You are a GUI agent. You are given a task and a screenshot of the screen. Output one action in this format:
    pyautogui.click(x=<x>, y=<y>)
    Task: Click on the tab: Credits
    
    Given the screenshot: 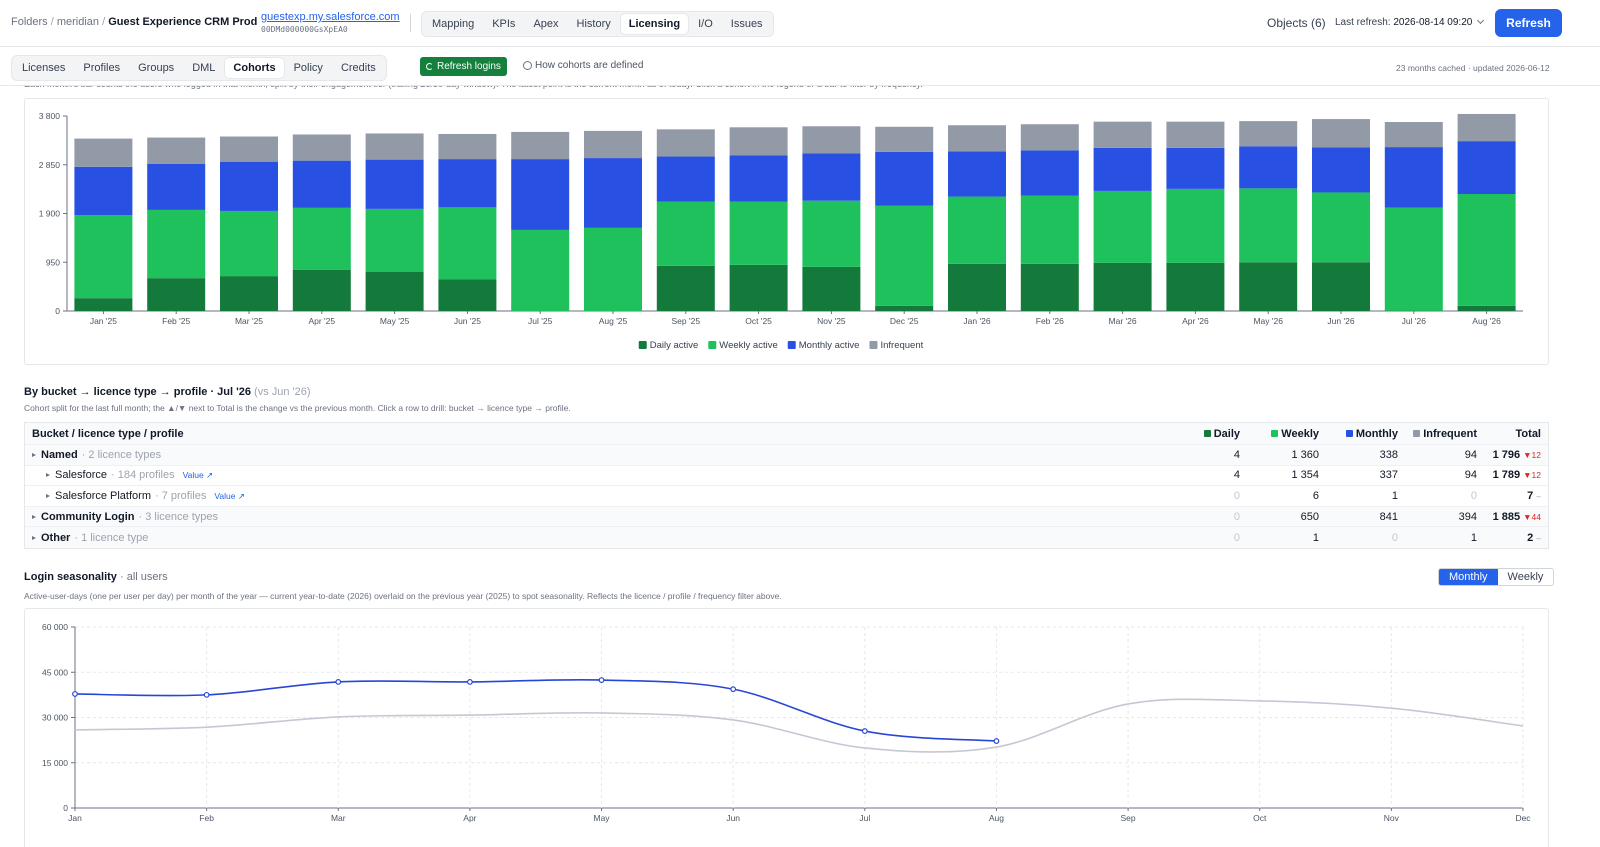 What is the action you would take?
    pyautogui.click(x=358, y=68)
    